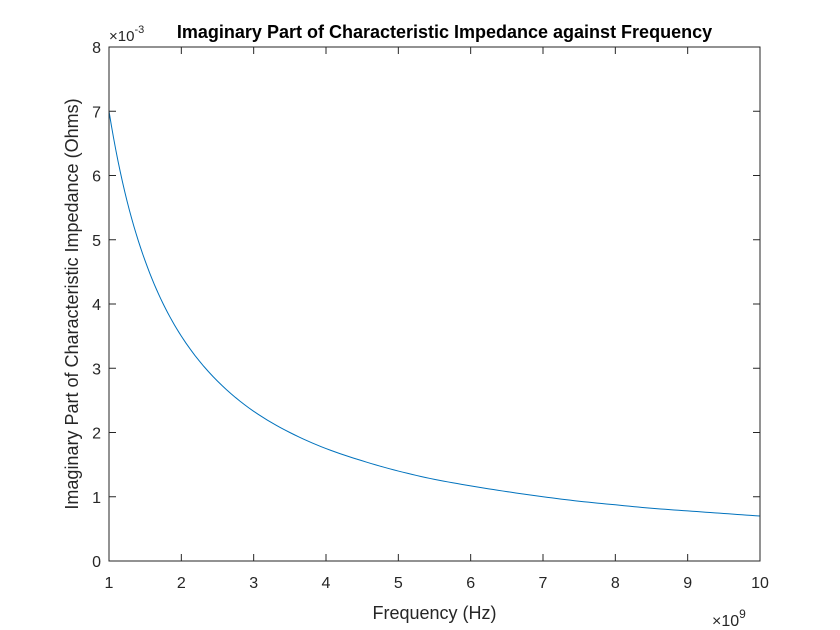  What do you see at coordinates (615, 583) in the screenshot?
I see `x-tick-label-8: 8` at bounding box center [615, 583].